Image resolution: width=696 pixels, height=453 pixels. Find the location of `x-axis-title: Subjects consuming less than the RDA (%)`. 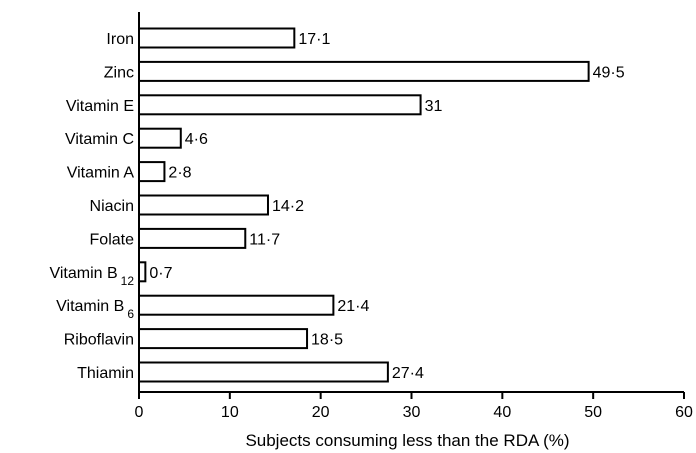

x-axis-title: Subjects consuming less than the RDA (%) is located at coordinates (407, 440).